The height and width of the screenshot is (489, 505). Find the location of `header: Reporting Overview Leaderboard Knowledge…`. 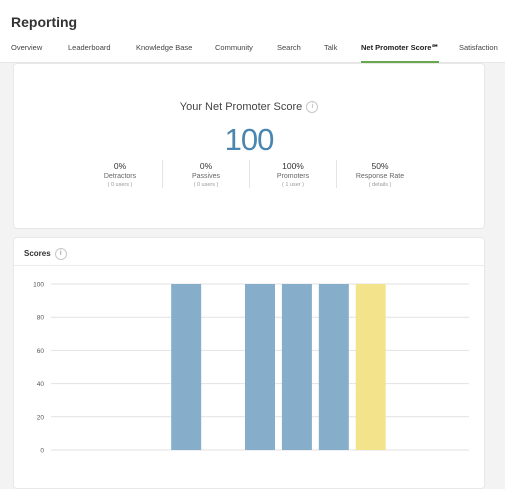

header: Reporting Overview Leaderboard Knowledge… is located at coordinates (252, 31).